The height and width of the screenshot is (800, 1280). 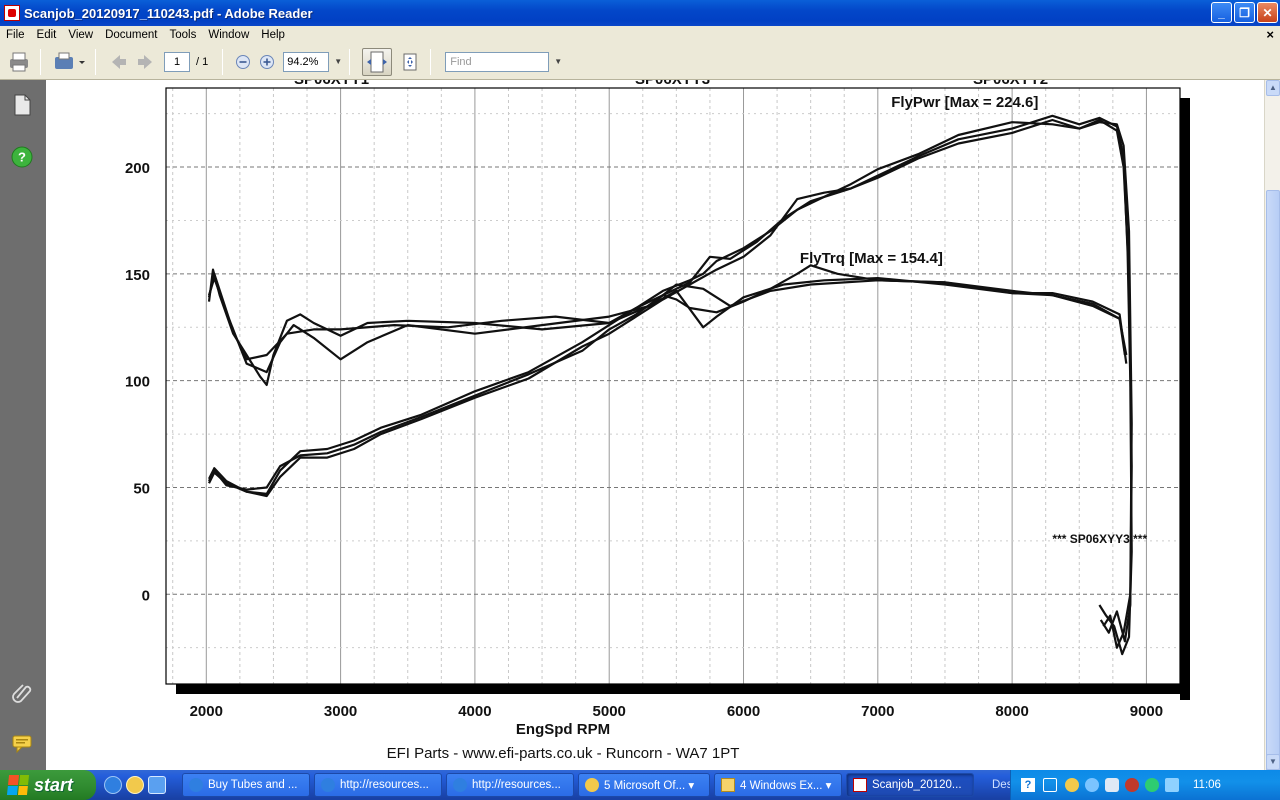 What do you see at coordinates (18, 785) in the screenshot?
I see `windows-flag-icon` at bounding box center [18, 785].